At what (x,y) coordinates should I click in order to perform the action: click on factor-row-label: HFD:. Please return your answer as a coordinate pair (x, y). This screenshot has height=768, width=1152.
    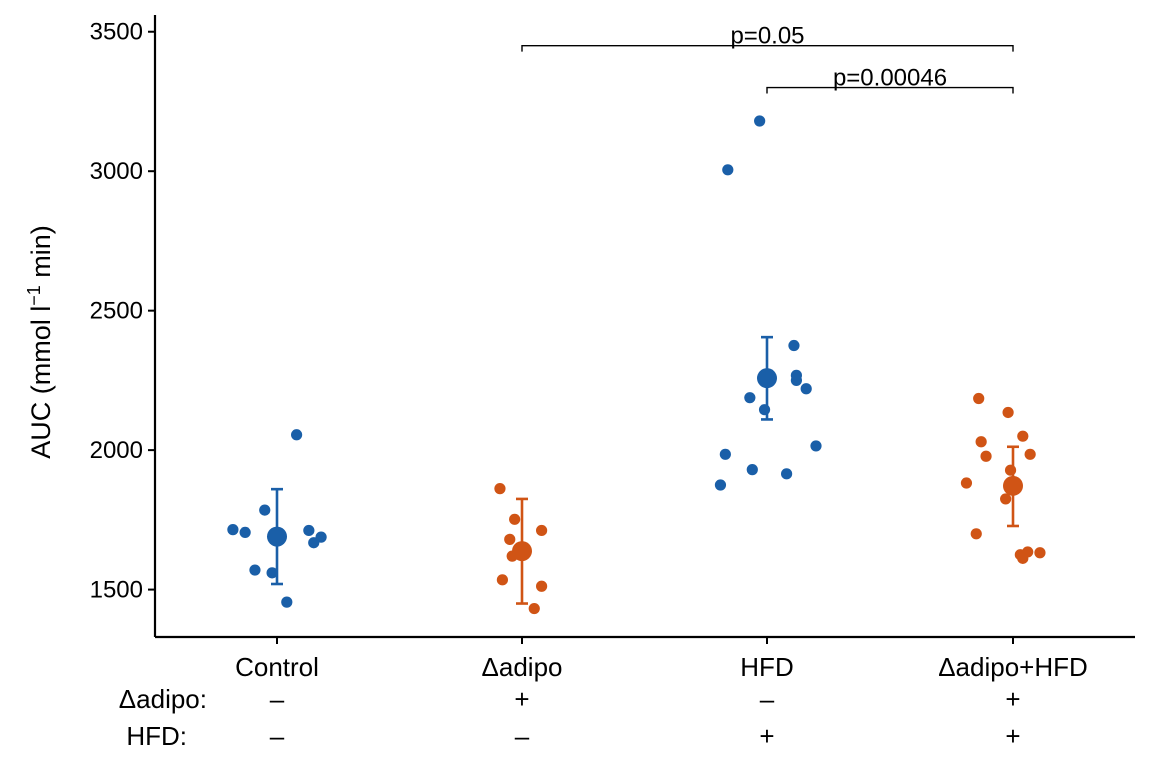
    Looking at the image, I should click on (156, 736).